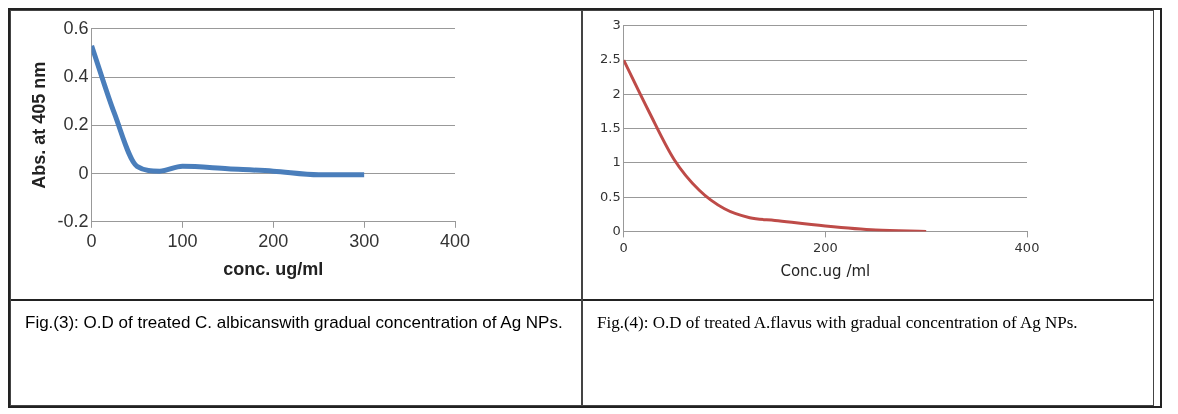 The height and width of the screenshot is (414, 1178). I want to click on y-tick-label: 0.6, so click(76, 27).